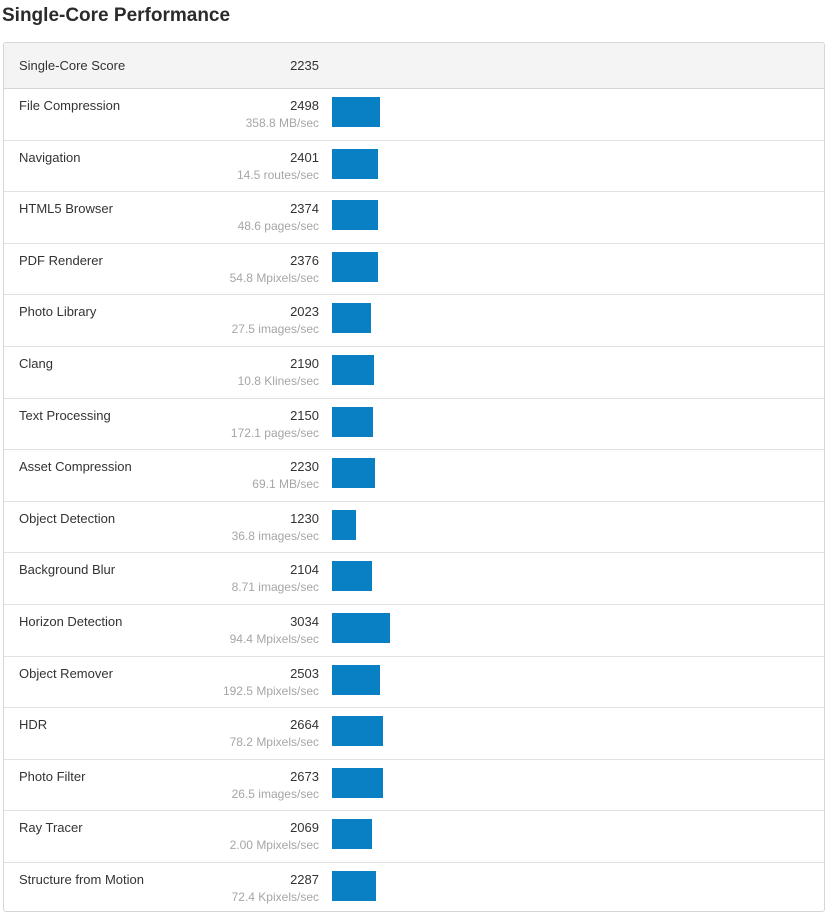  I want to click on table-row: Asset Compression 2230 69.1 MB/sec, so click(414, 476).